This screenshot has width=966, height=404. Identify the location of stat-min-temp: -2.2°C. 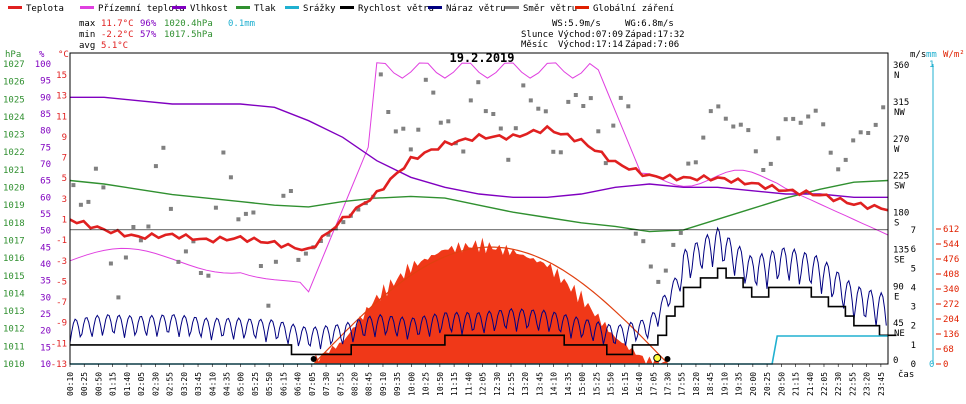
(117, 35).